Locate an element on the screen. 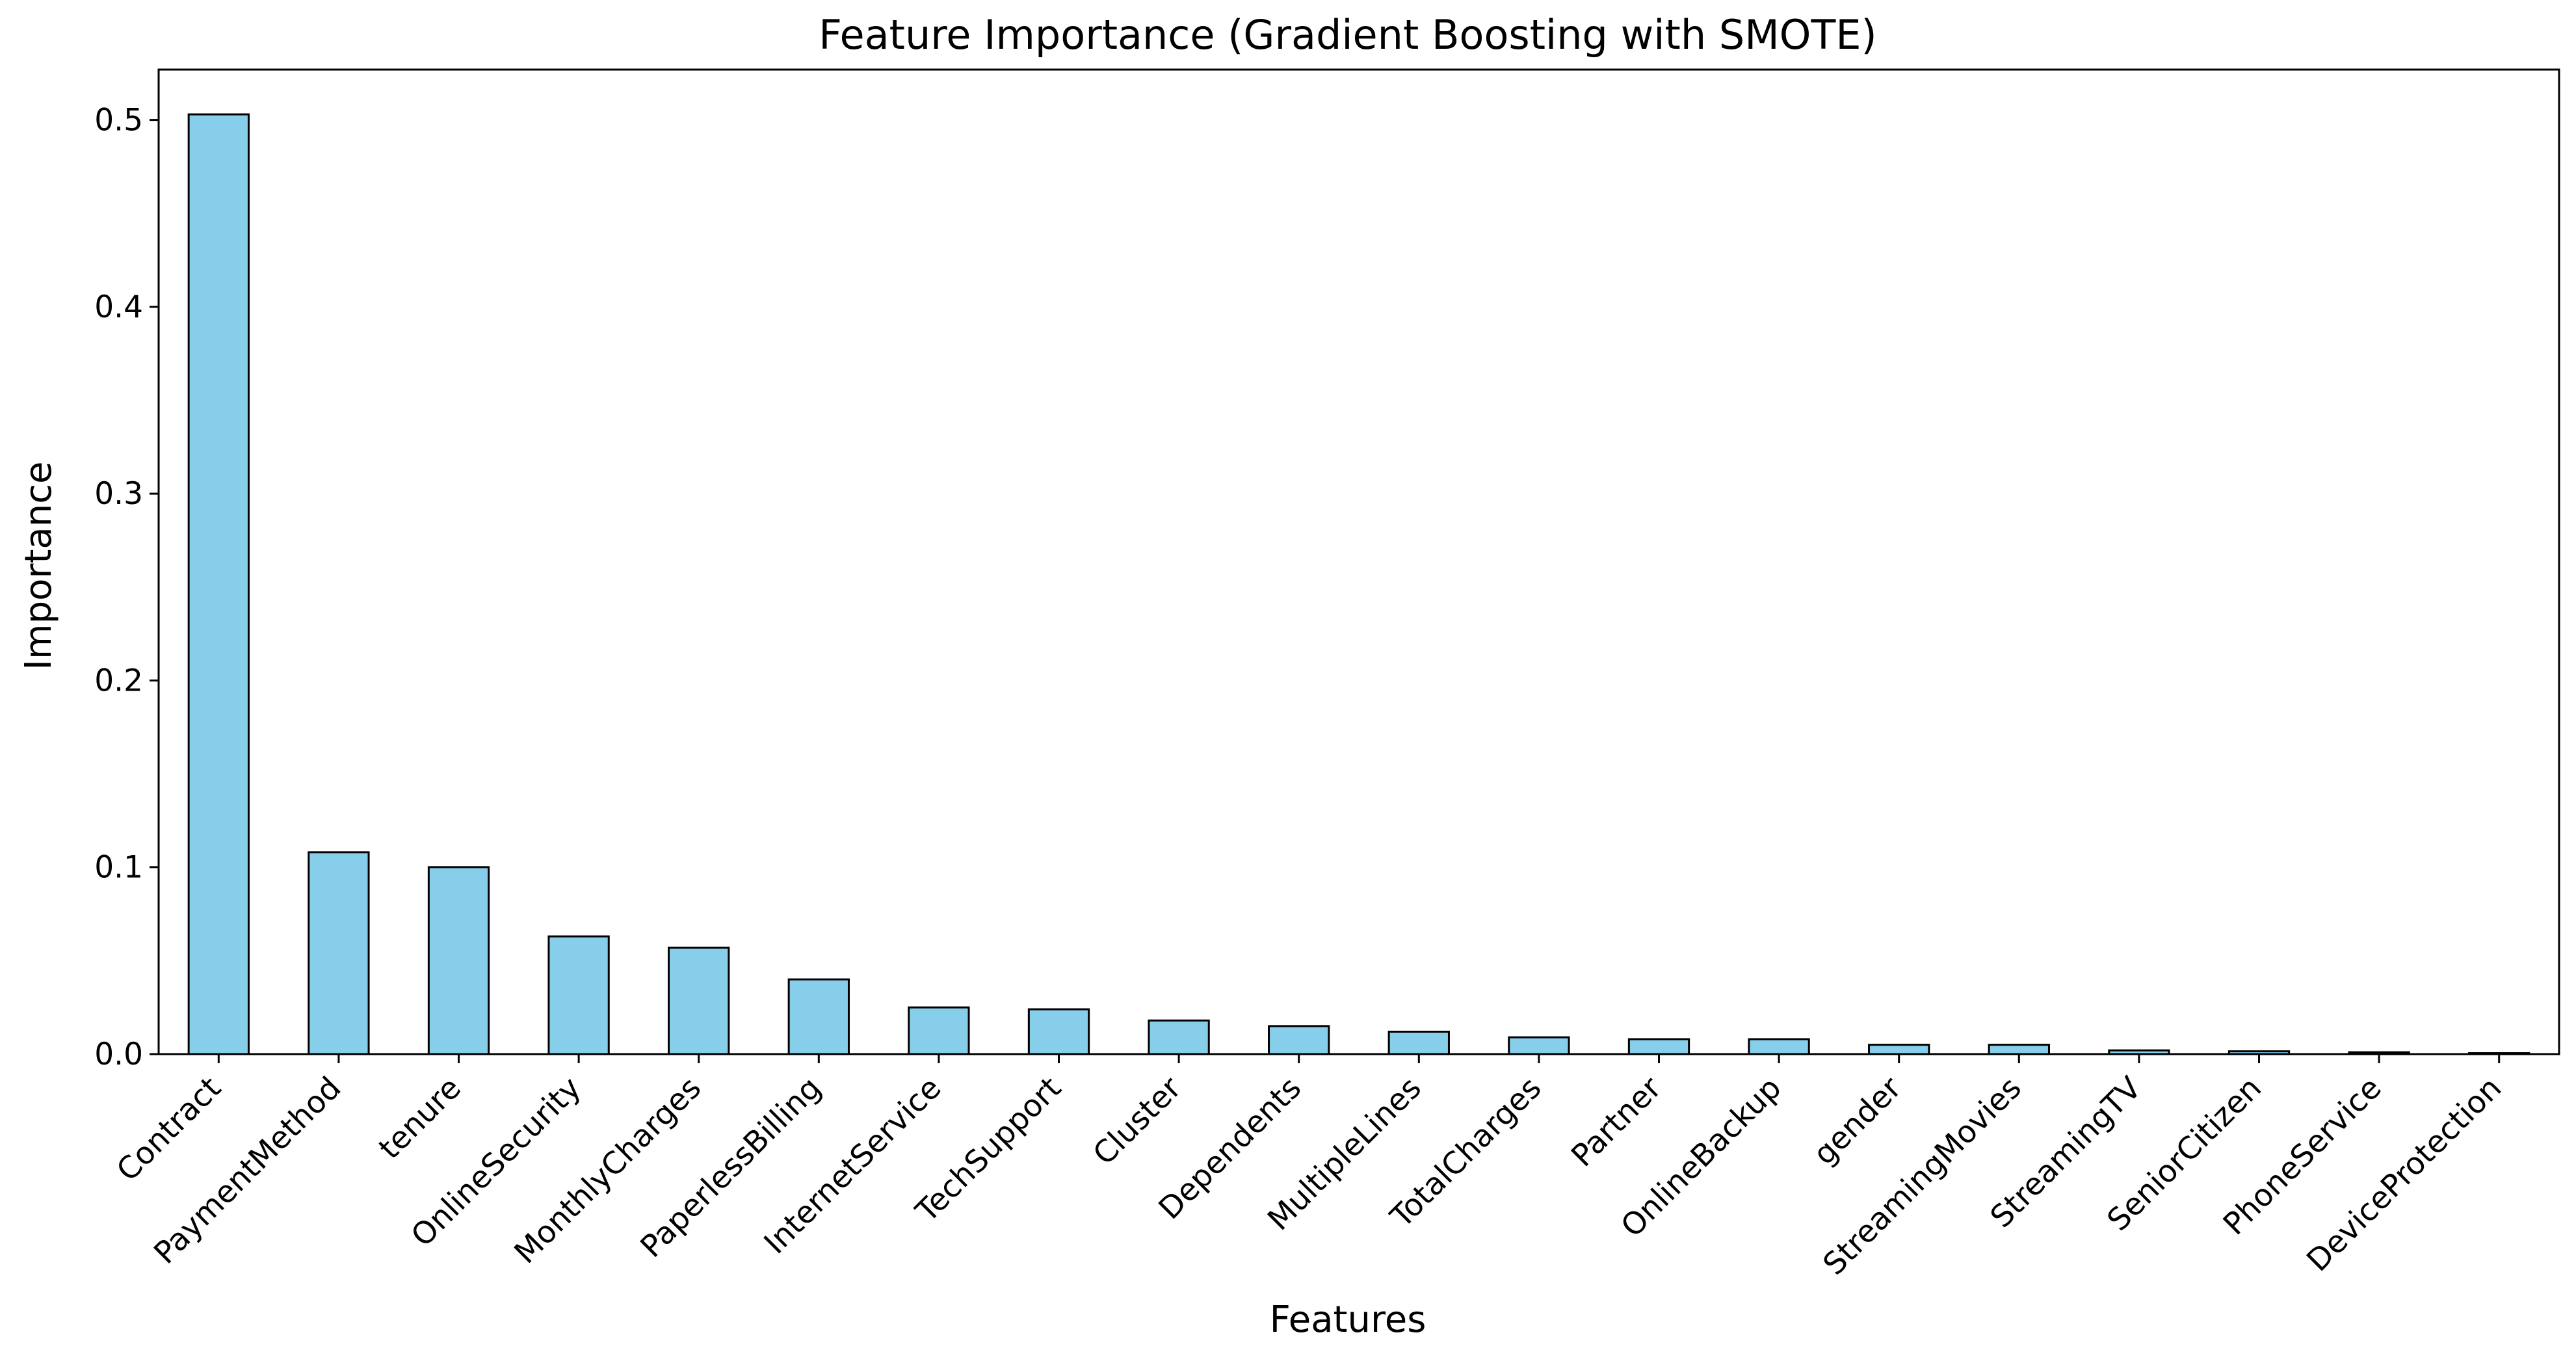 The height and width of the screenshot is (1363, 2576). bar-TechSupport is located at coordinates (1058, 1031).